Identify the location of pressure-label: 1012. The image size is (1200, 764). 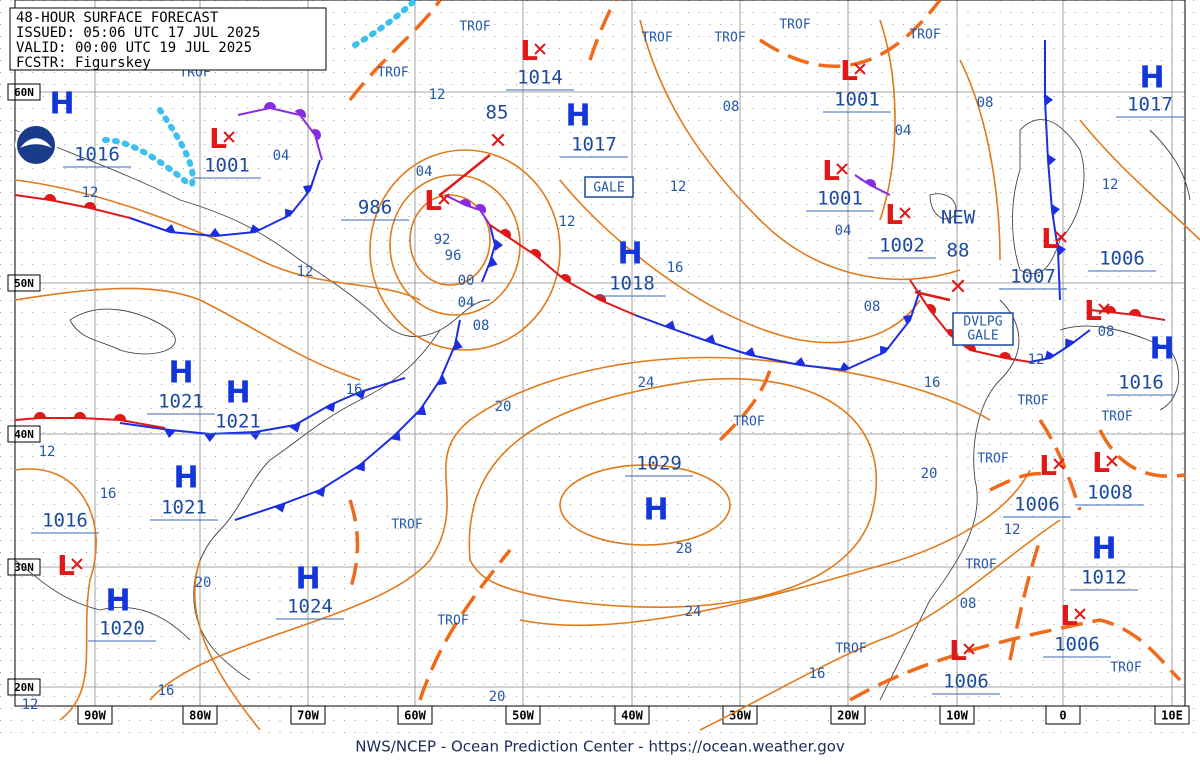
(1104, 578).